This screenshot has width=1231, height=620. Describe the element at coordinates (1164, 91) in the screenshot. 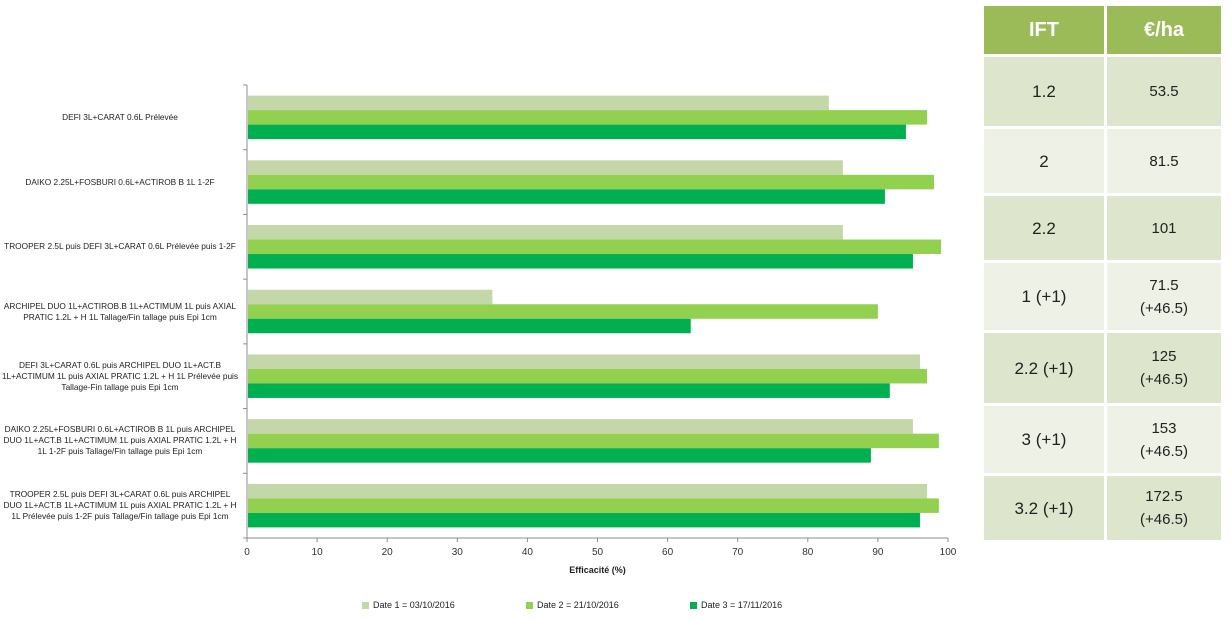

I see `table-cell-cost: 53.5` at that location.